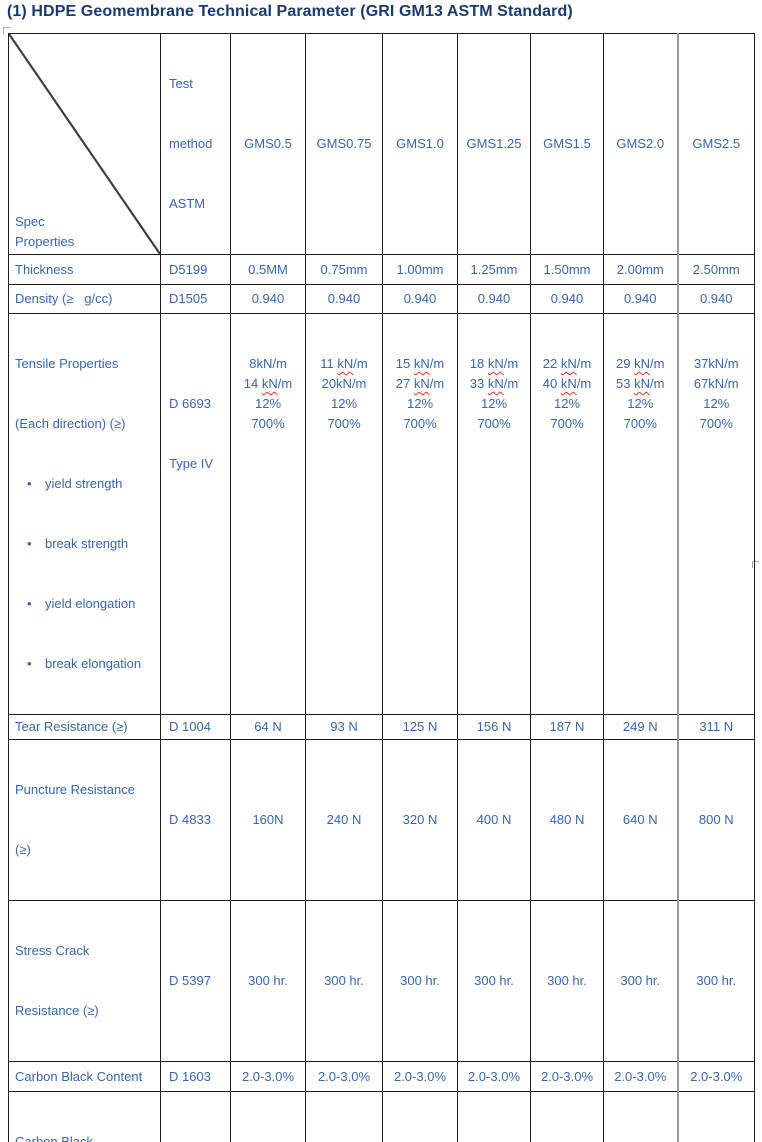 This screenshot has height=1142, width=762. I want to click on yield-strength-value: 29 kN/m, so click(640, 364).